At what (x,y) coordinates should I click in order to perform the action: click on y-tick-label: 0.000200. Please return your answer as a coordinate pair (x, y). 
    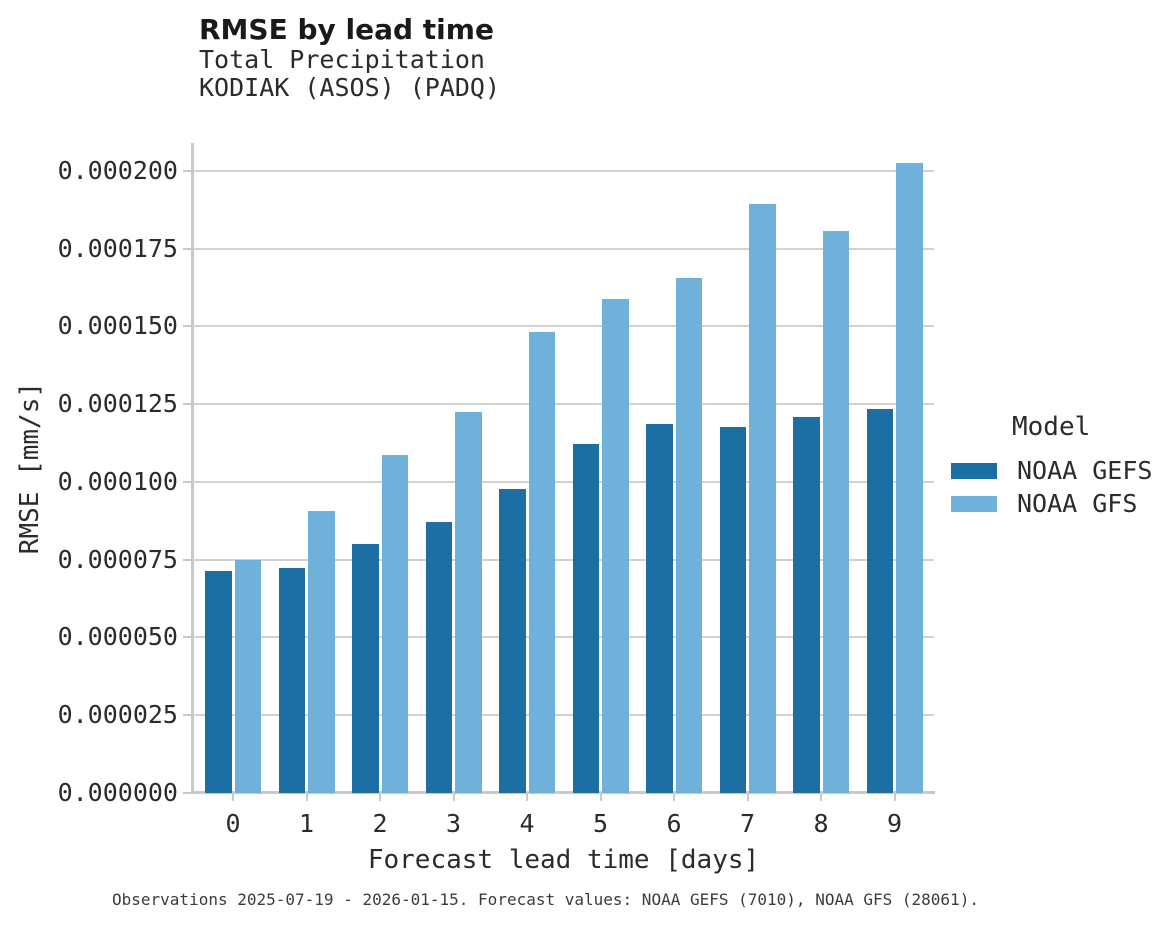
    Looking at the image, I should click on (117, 170).